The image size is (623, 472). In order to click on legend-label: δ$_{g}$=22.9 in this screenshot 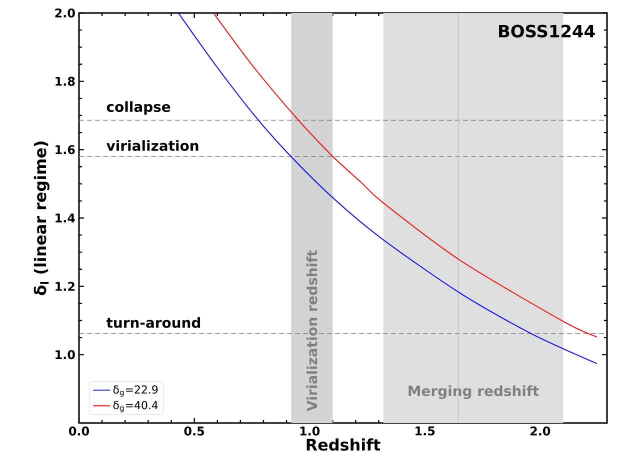, I will do `click(135, 391)`.